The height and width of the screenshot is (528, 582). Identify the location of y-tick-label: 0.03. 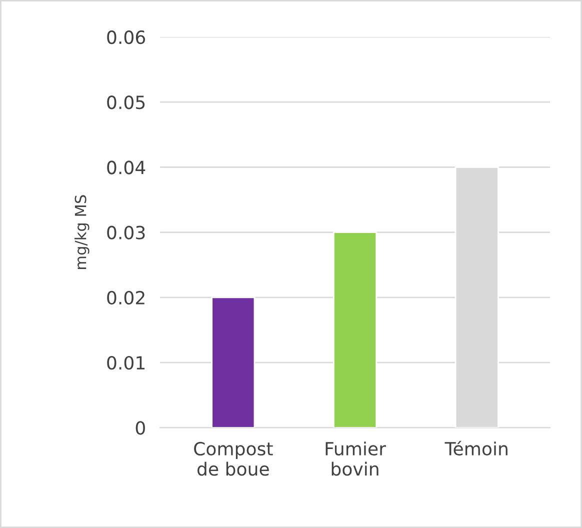
(126, 233).